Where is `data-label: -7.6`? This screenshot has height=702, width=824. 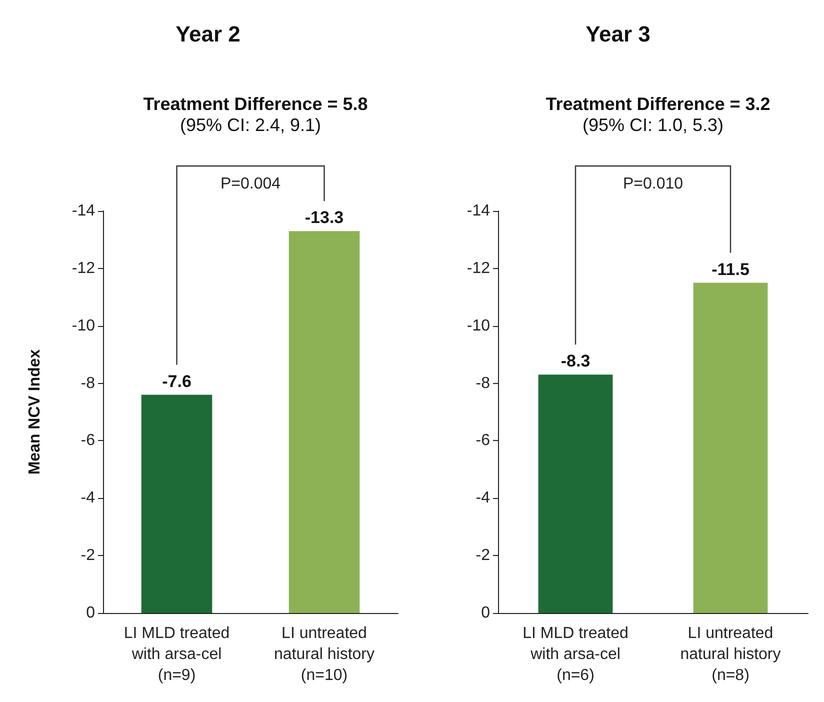 data-label: -7.6 is located at coordinates (177, 381).